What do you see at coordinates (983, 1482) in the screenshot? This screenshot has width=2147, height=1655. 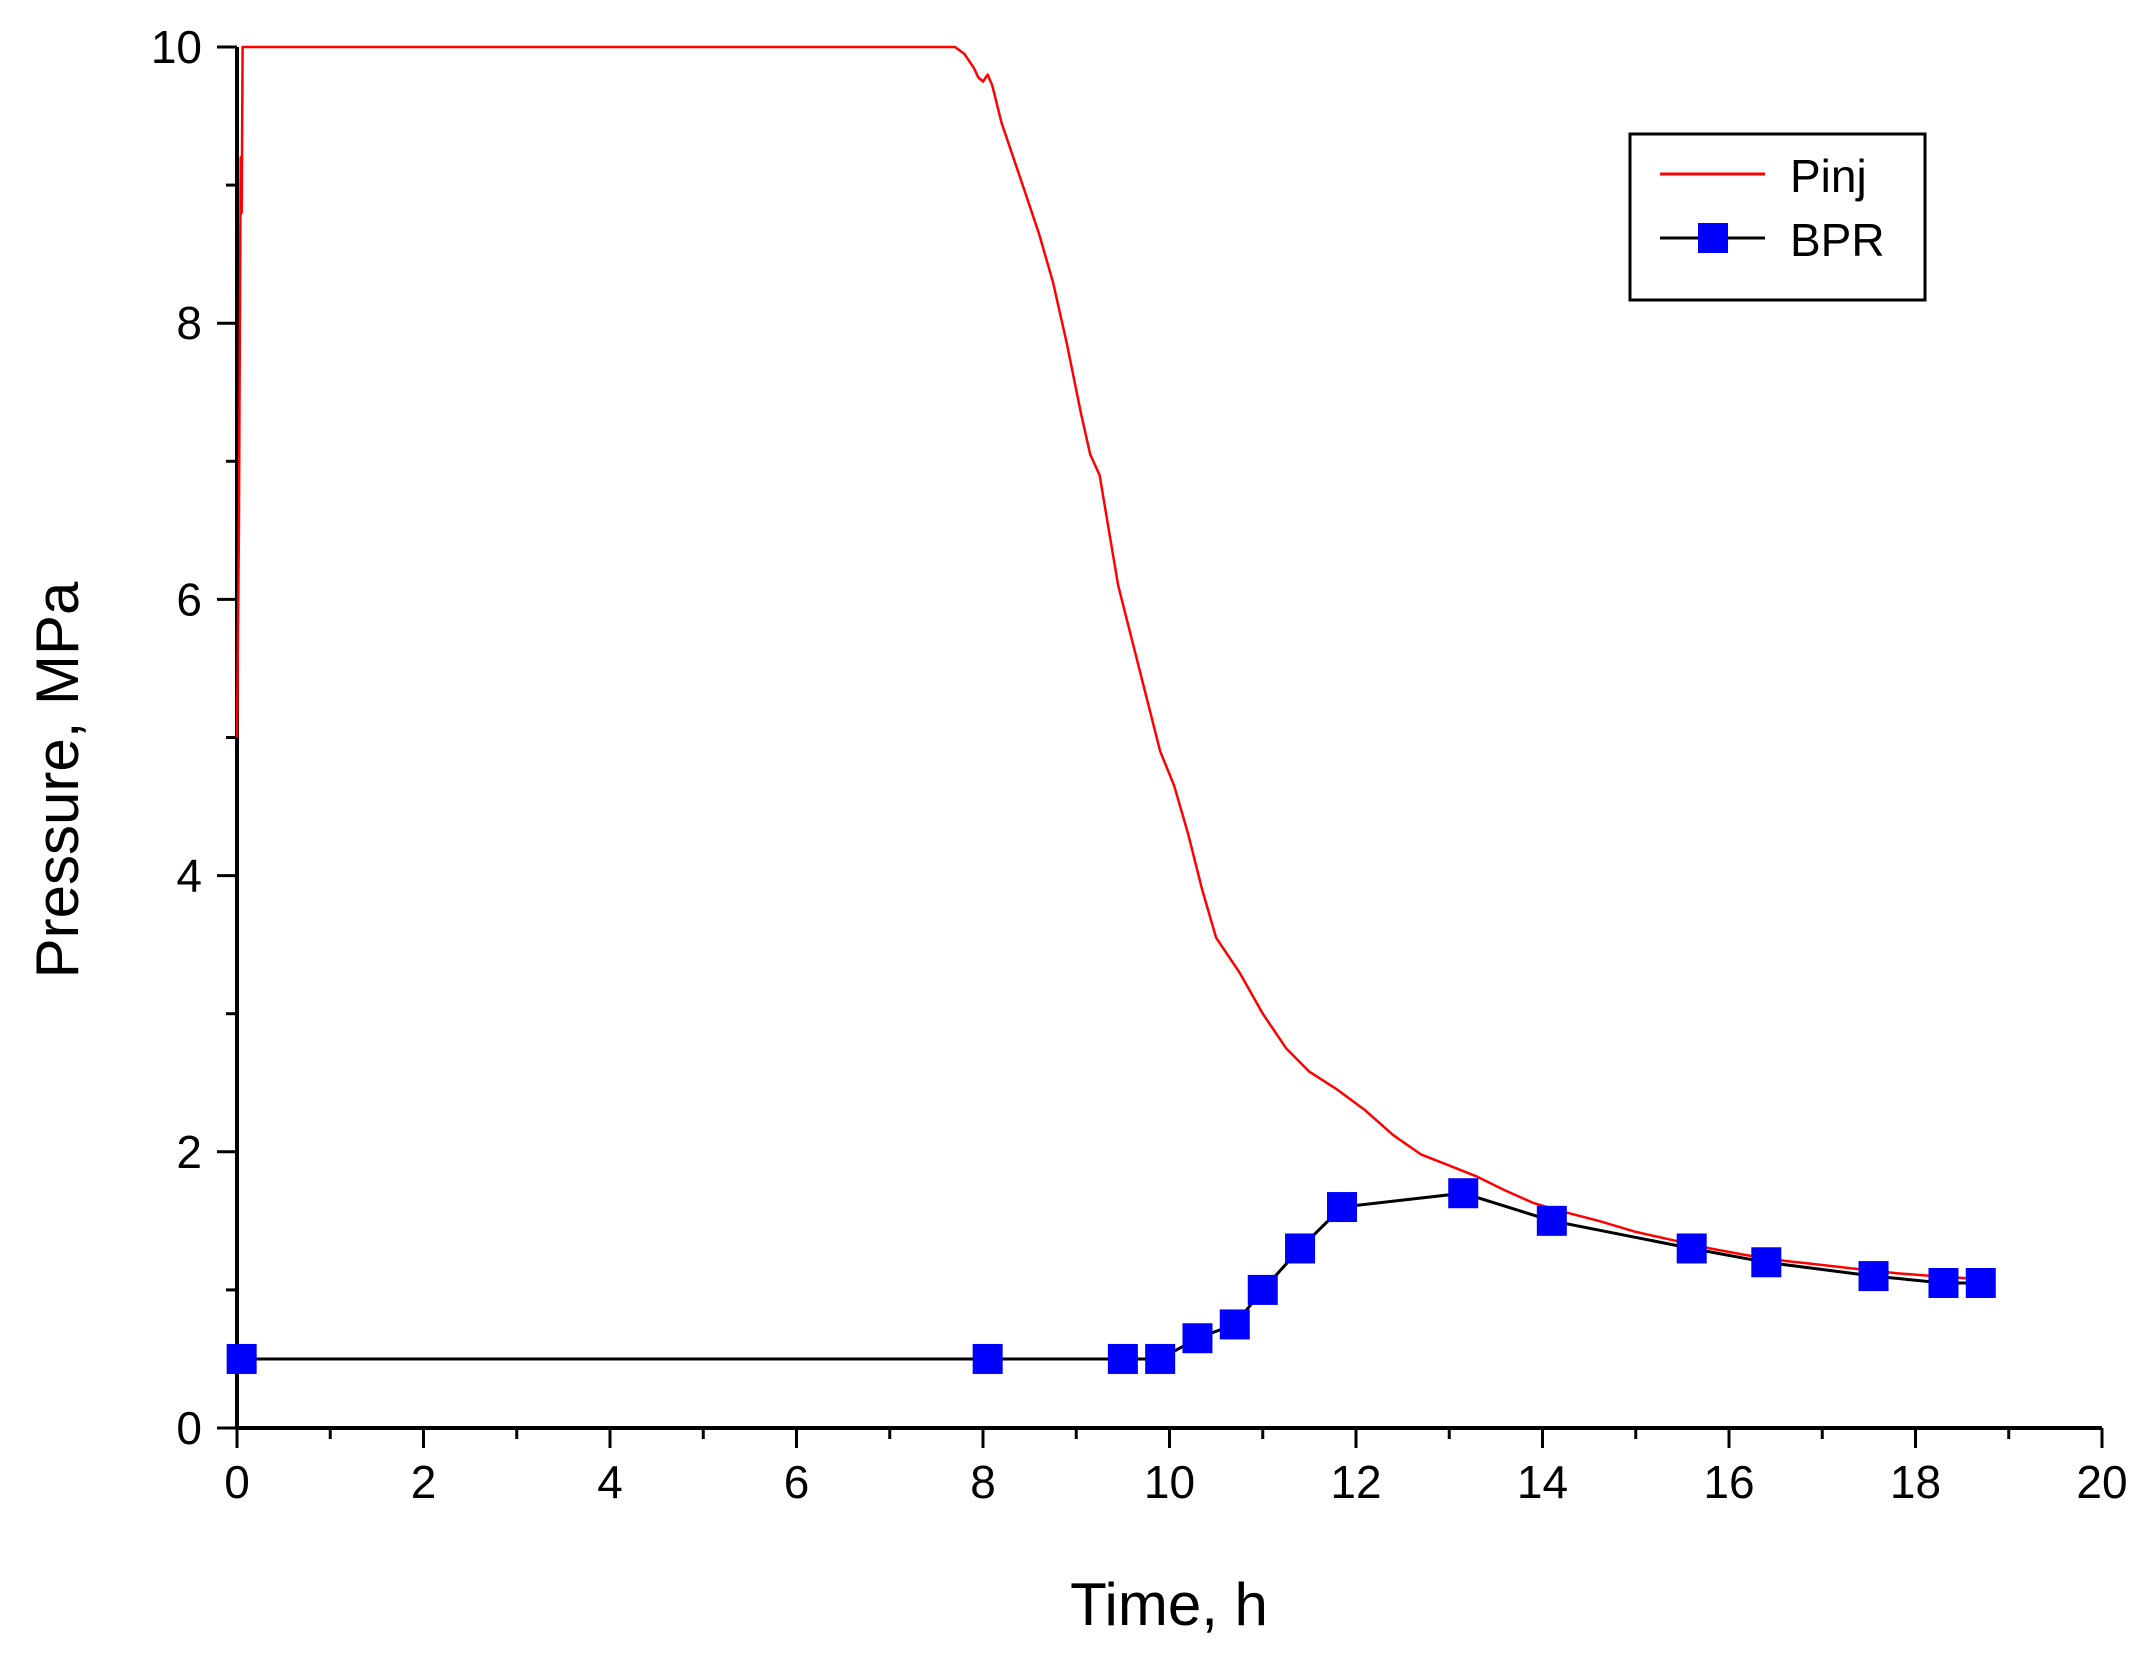 I see `x-tick-label: 8` at bounding box center [983, 1482].